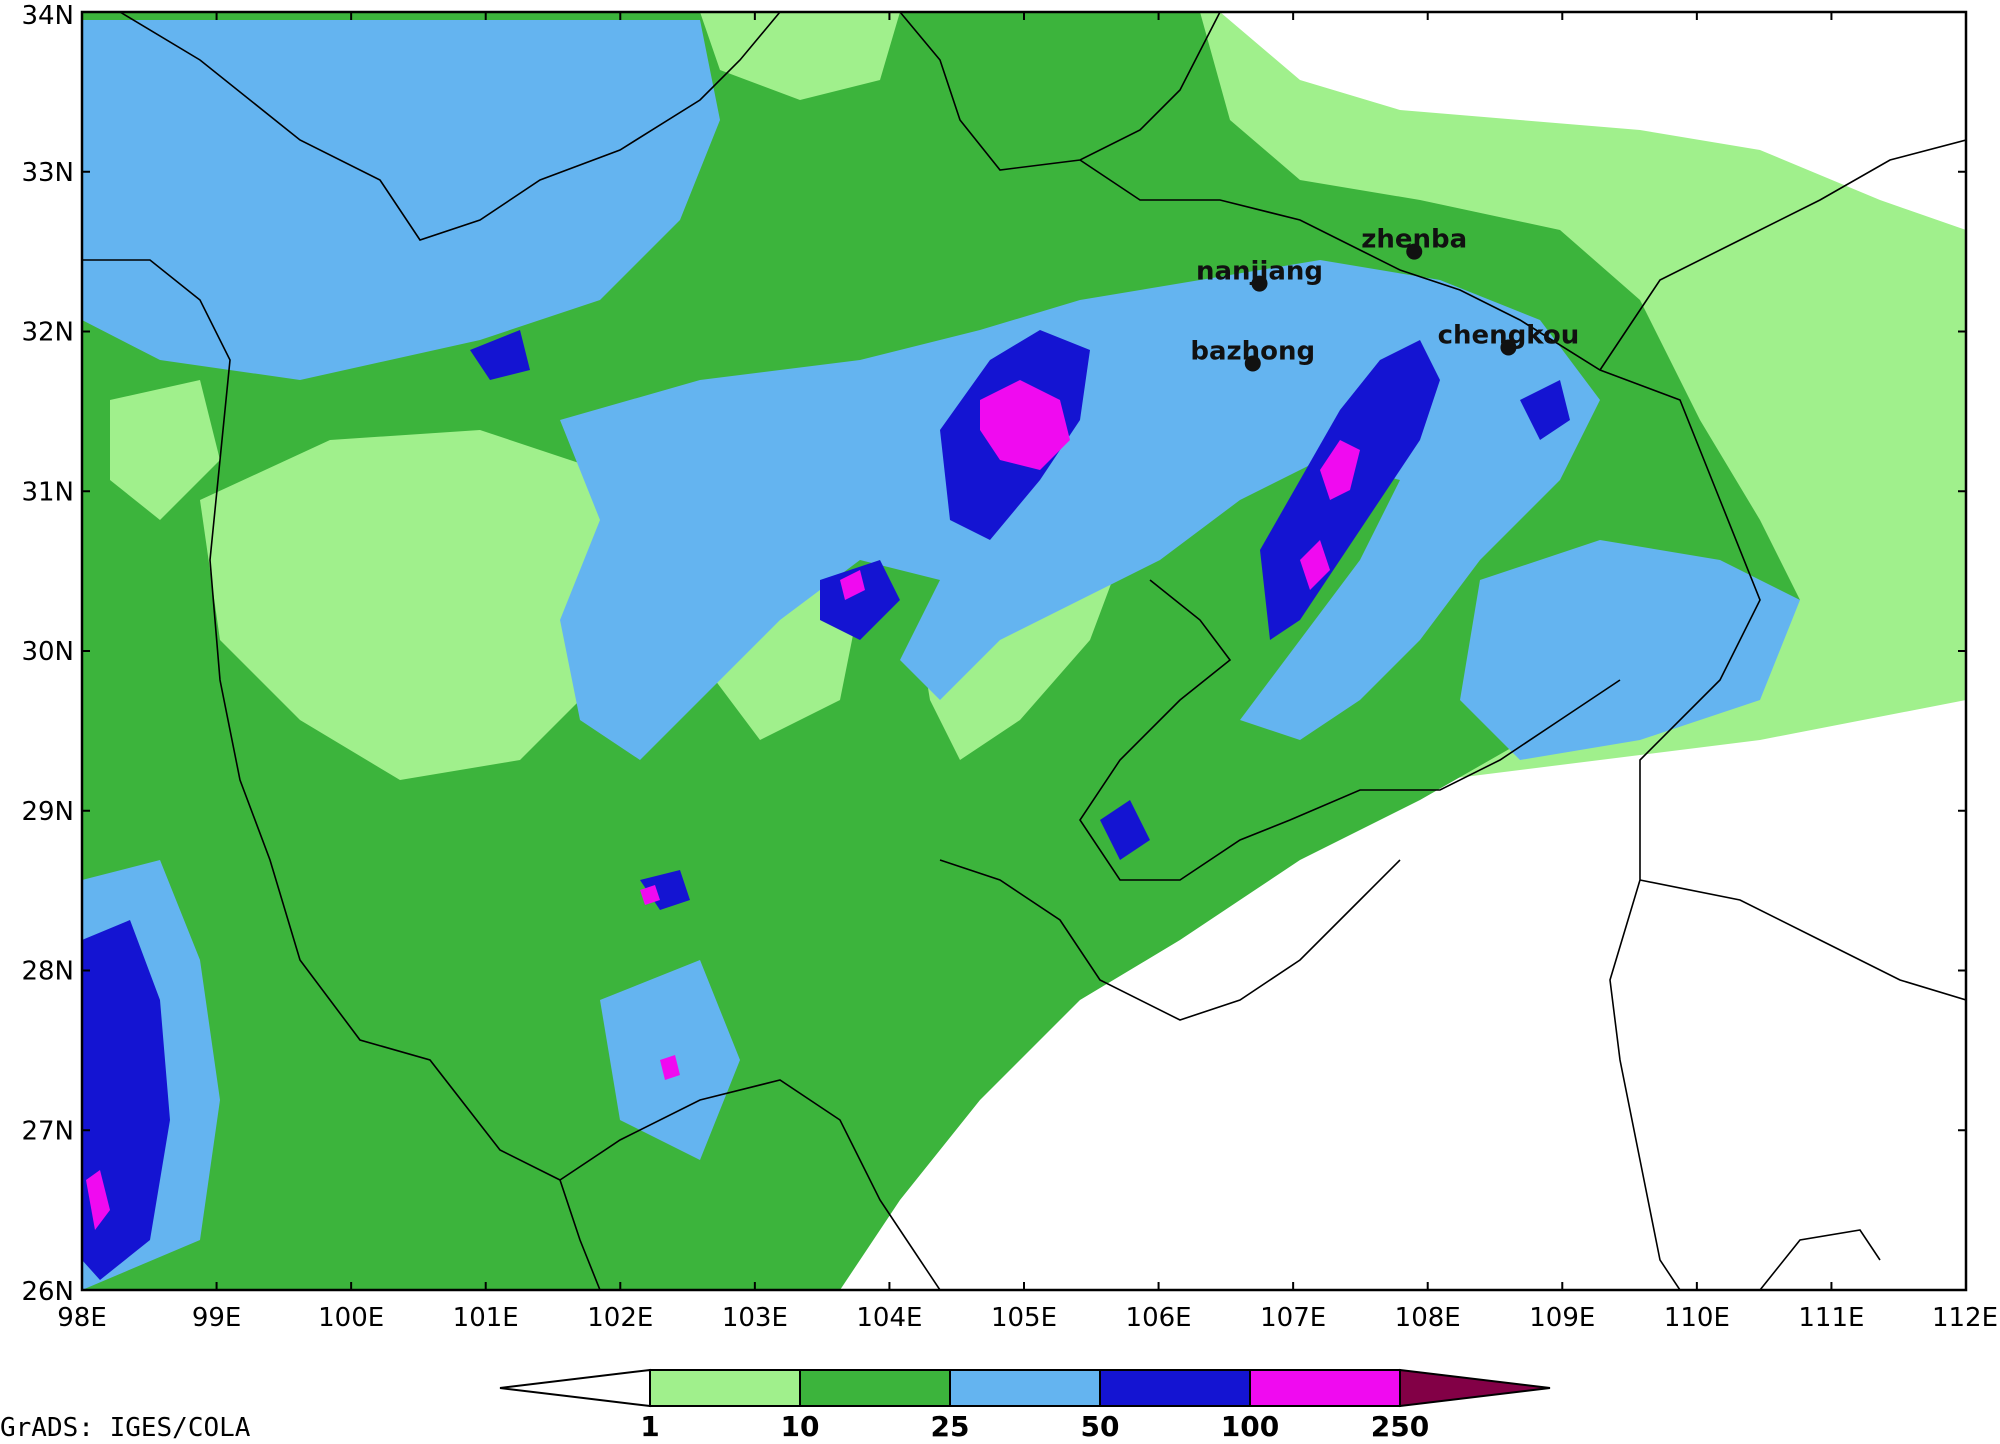 The width and height of the screenshot is (2000, 1444). What do you see at coordinates (1831, 1318) in the screenshot?
I see `lon-tick-label: 111E` at bounding box center [1831, 1318].